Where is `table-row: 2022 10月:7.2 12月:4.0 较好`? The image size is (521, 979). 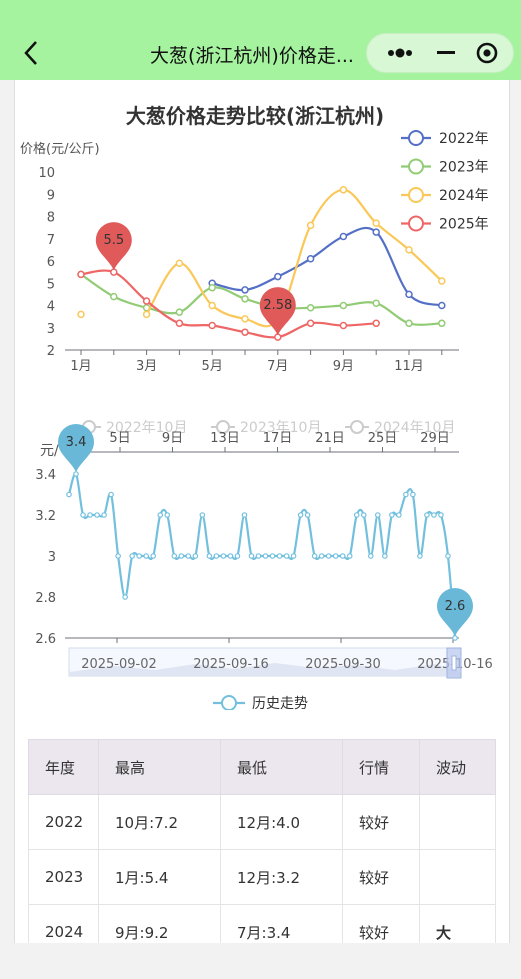
table-row: 2022 10月:7.2 12月:4.0 较好 is located at coordinates (262, 822).